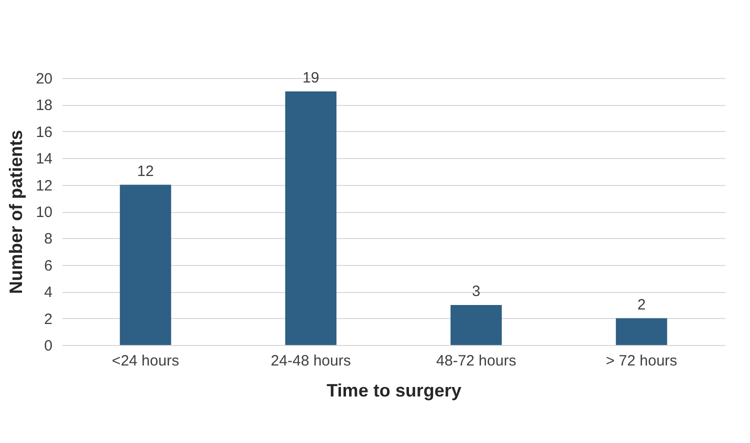  I want to click on y-axis-title: Number of patients, so click(16, 212).